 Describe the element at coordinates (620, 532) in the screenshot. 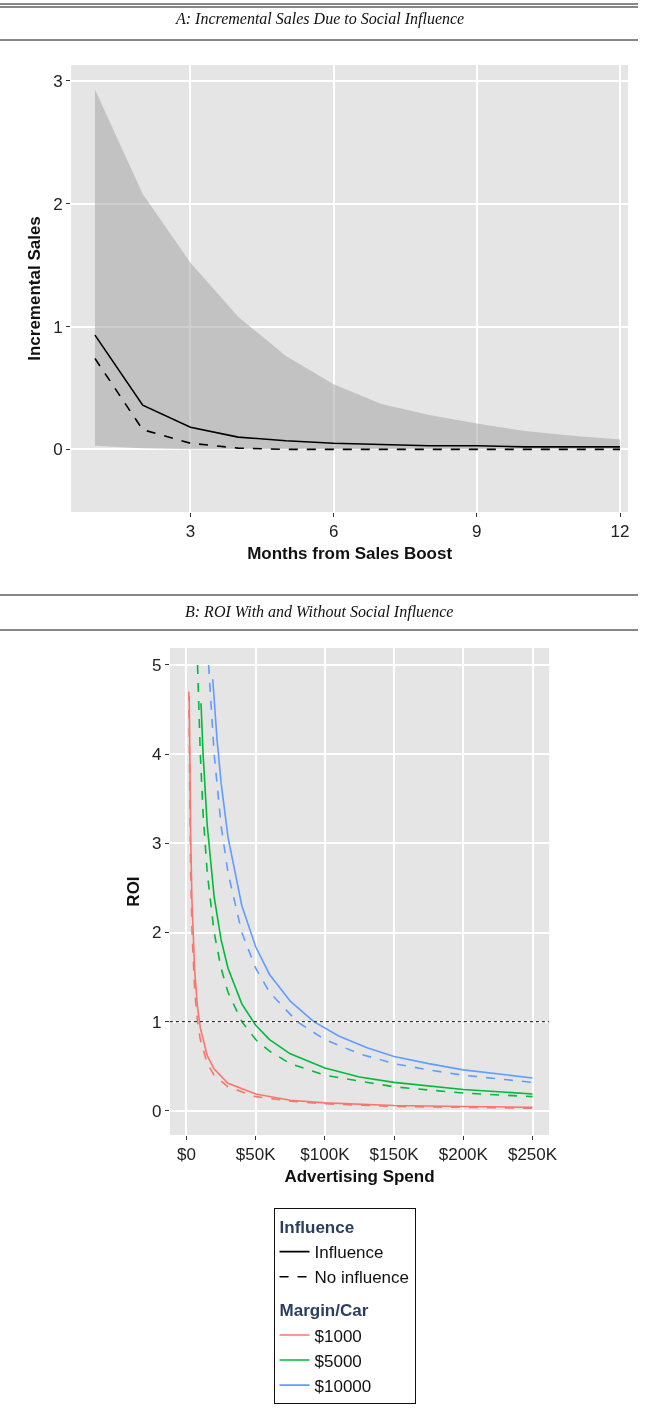

I see `x-tick-label: 12` at that location.